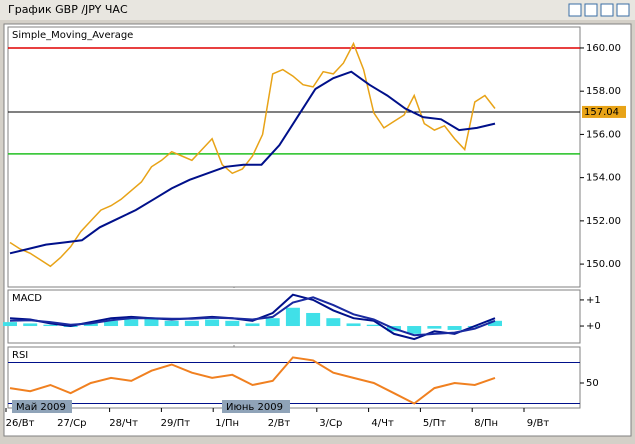 The width and height of the screenshot is (635, 444). I want to click on title-bar, so click(317, 10).